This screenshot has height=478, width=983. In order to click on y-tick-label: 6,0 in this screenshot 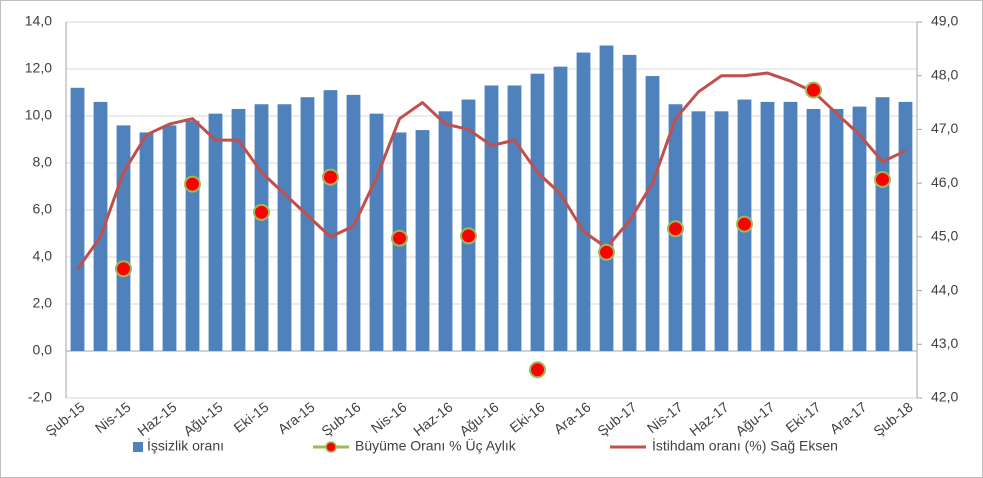, I will do `click(43, 209)`.